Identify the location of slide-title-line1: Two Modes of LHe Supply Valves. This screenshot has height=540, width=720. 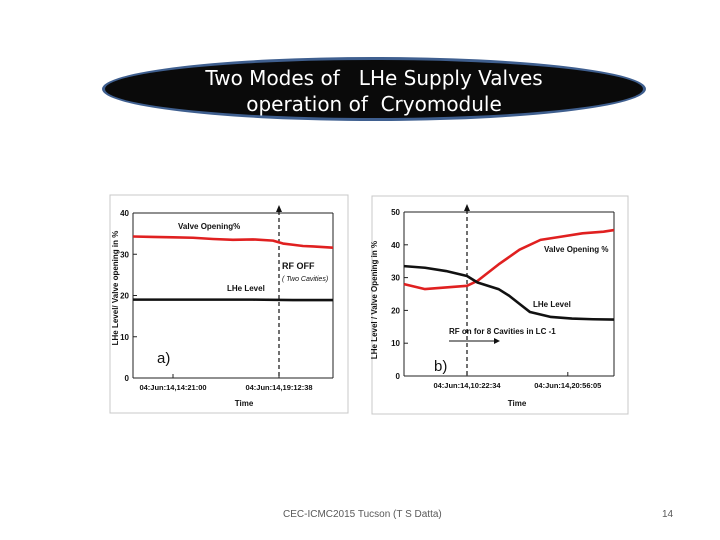
(374, 78).